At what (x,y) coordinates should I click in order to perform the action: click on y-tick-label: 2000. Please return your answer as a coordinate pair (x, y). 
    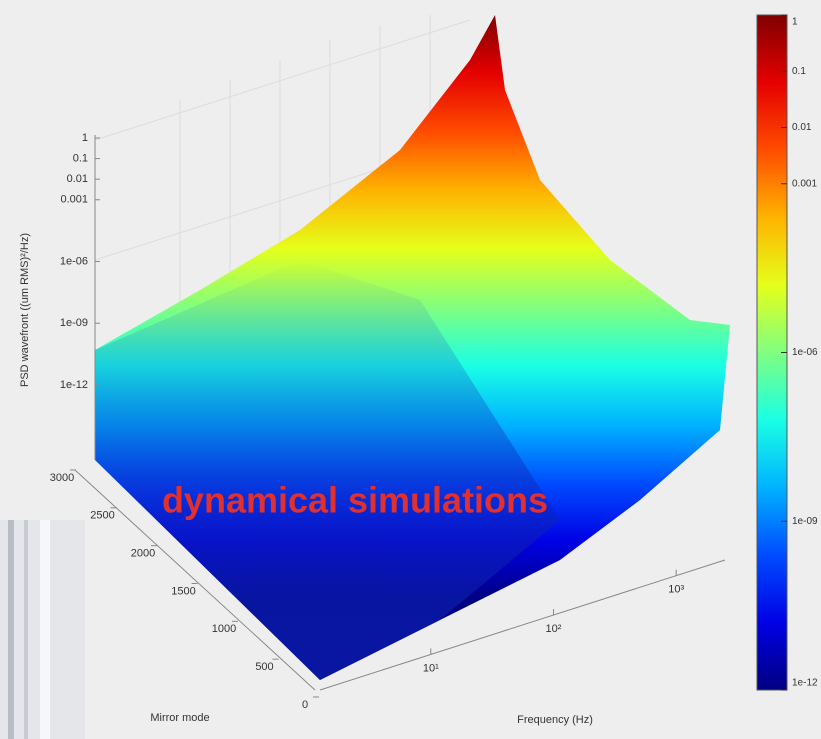
    Looking at the image, I should click on (143, 554).